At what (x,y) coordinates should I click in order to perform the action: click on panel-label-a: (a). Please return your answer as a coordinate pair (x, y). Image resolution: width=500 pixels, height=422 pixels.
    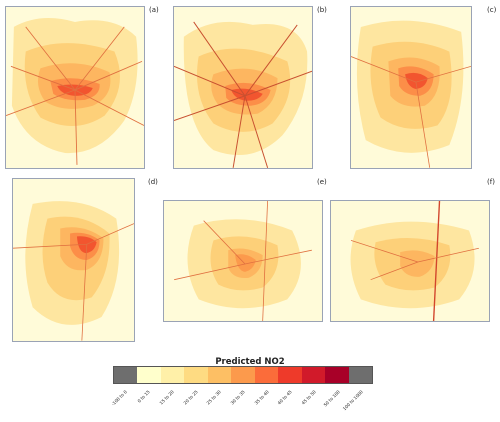
    Looking at the image, I should click on (154, 10).